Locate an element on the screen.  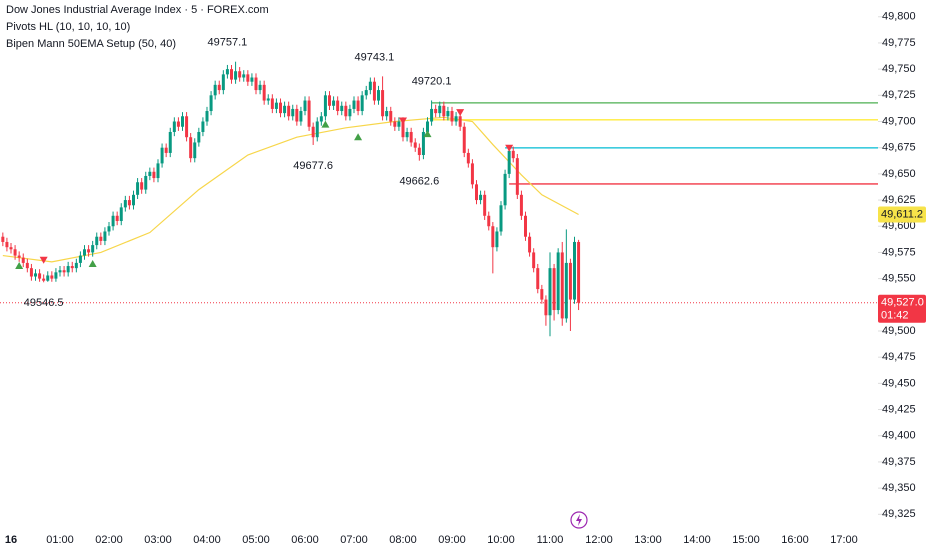
indicator-label: Bipen Mann 50EMA Setup (50, 40) is located at coordinates (91, 44).